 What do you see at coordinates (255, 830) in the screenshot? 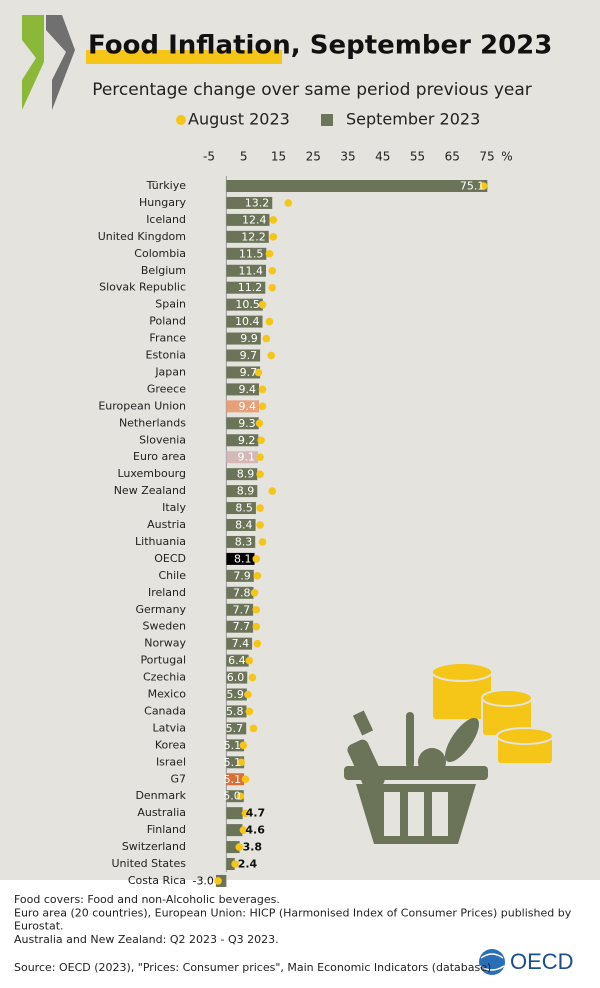
I see `value-label: 4.6` at bounding box center [255, 830].